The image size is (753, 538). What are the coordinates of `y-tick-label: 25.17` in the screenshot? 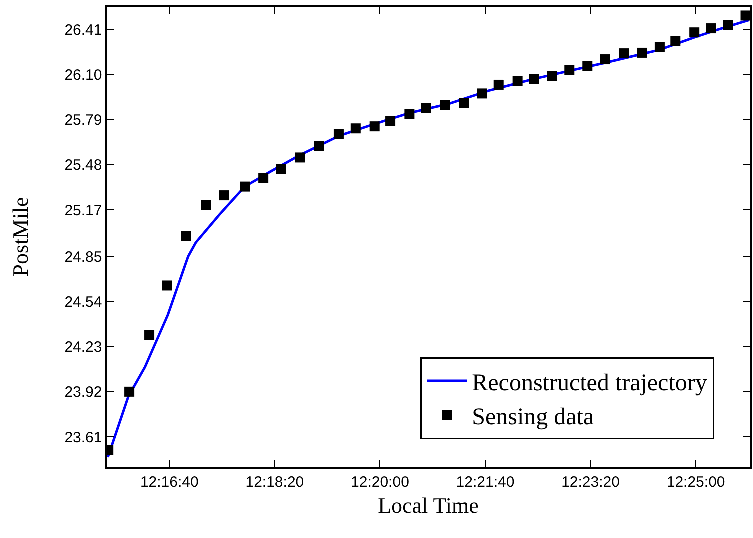 It's located at (83, 211).